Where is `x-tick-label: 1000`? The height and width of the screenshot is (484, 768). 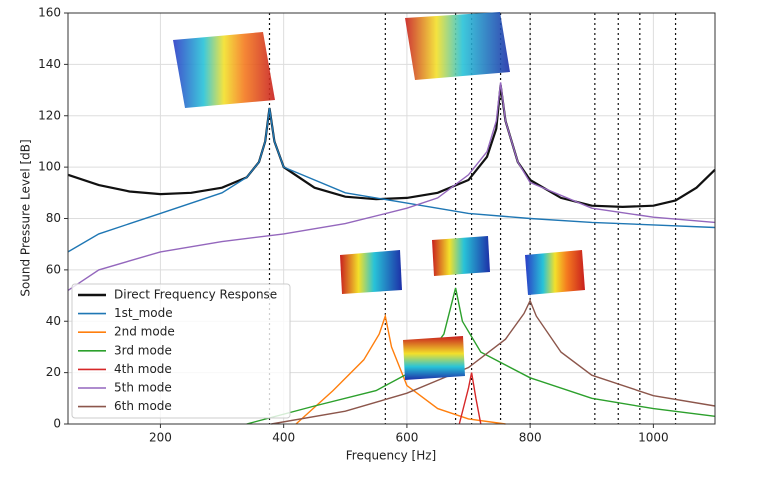
x-tick-label: 1000 is located at coordinates (653, 438).